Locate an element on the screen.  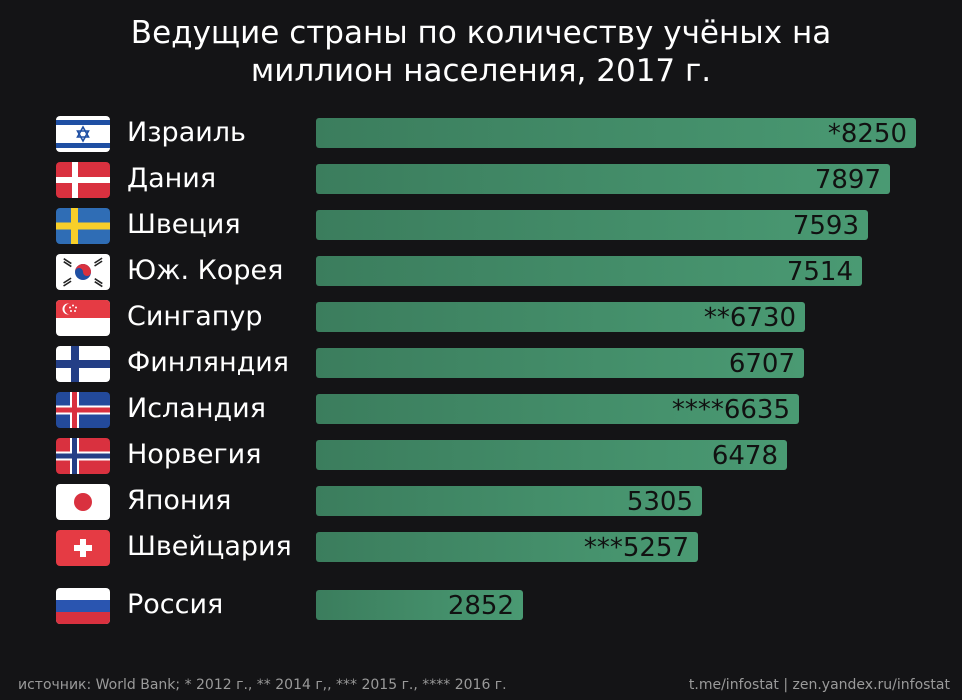
country-label: Сингапур is located at coordinates (195, 316).